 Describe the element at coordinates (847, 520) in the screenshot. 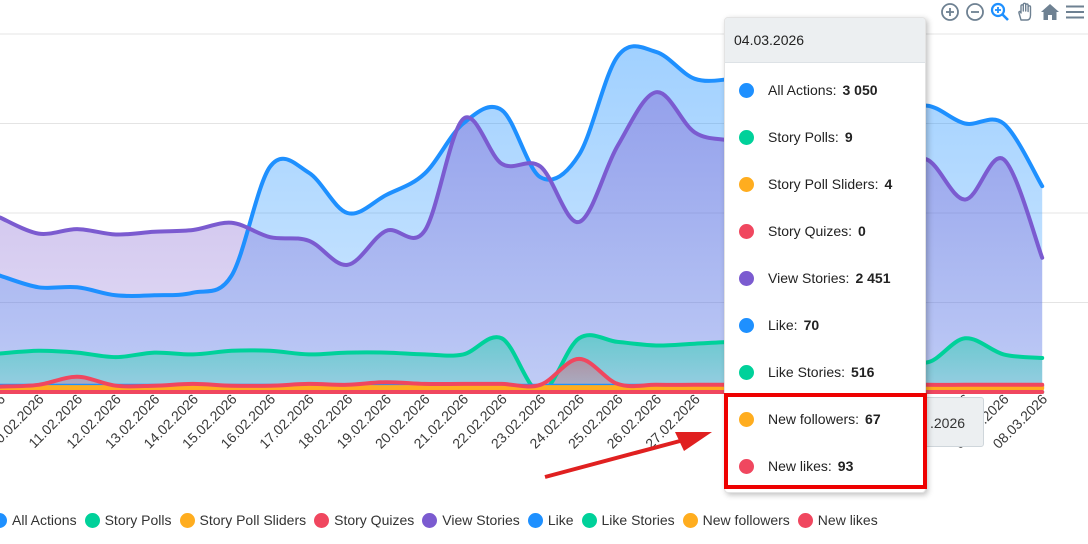

I see `legend-label: New likes` at that location.